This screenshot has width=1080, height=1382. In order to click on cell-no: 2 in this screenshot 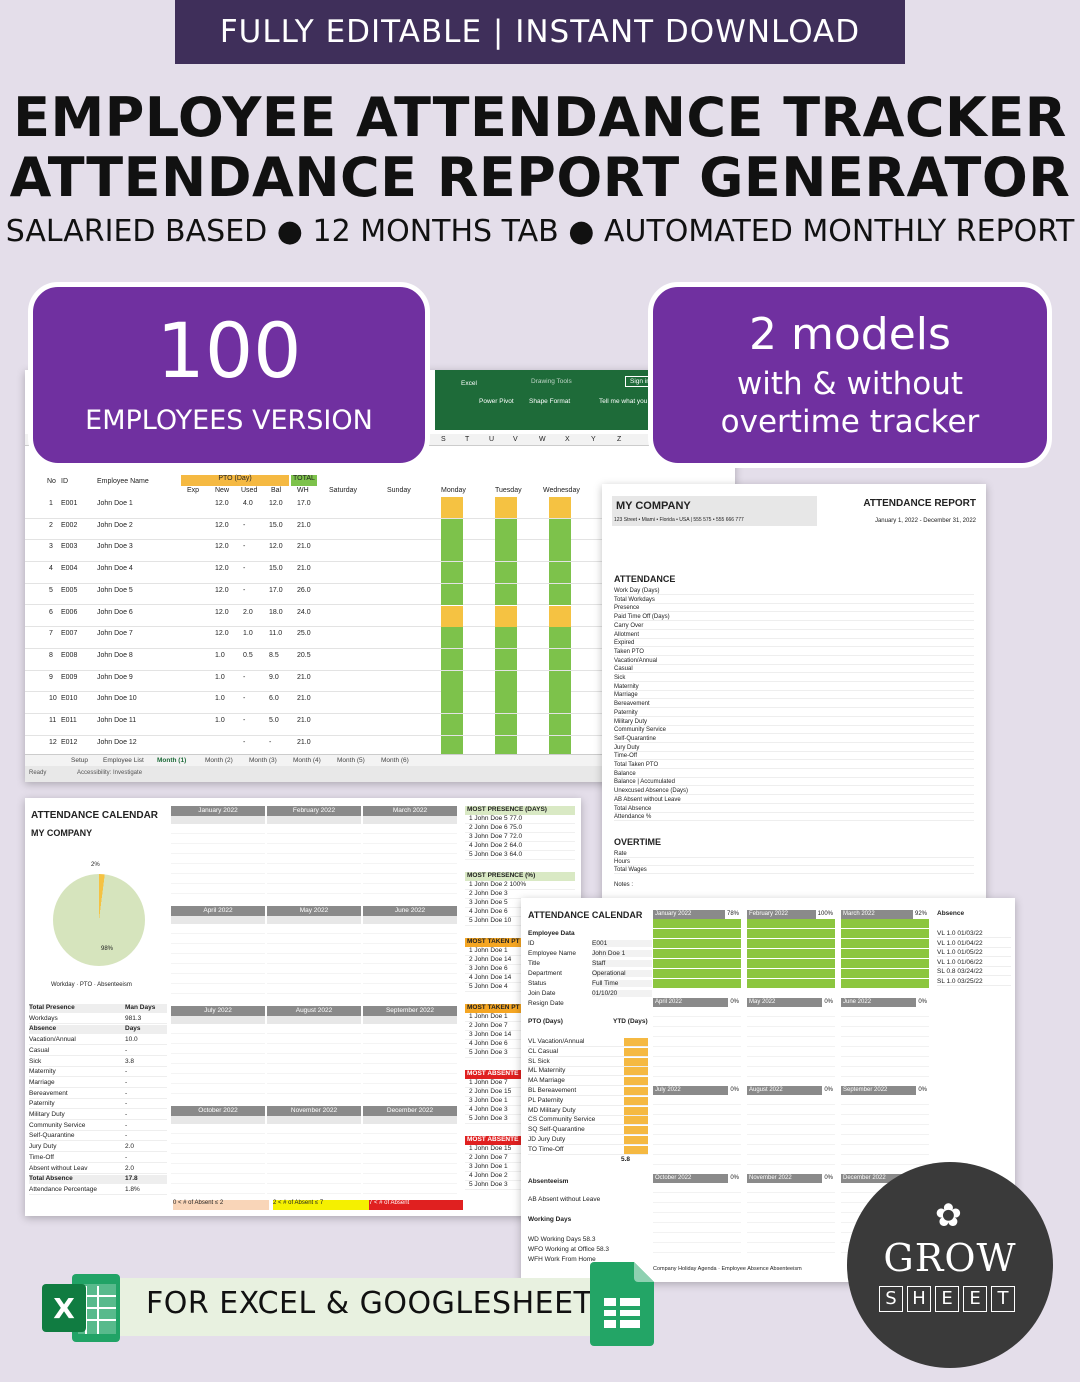, I will do `click(51, 525)`.